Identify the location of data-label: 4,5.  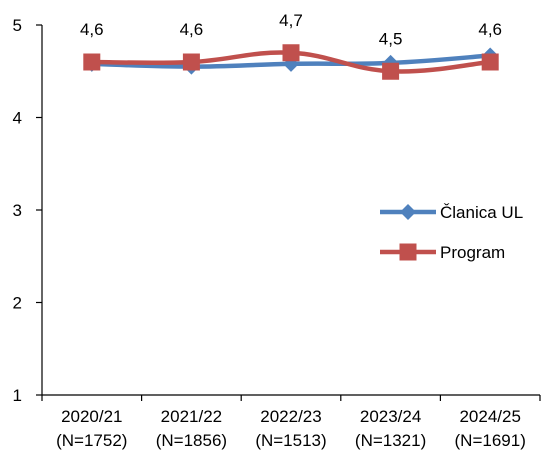
(391, 38).